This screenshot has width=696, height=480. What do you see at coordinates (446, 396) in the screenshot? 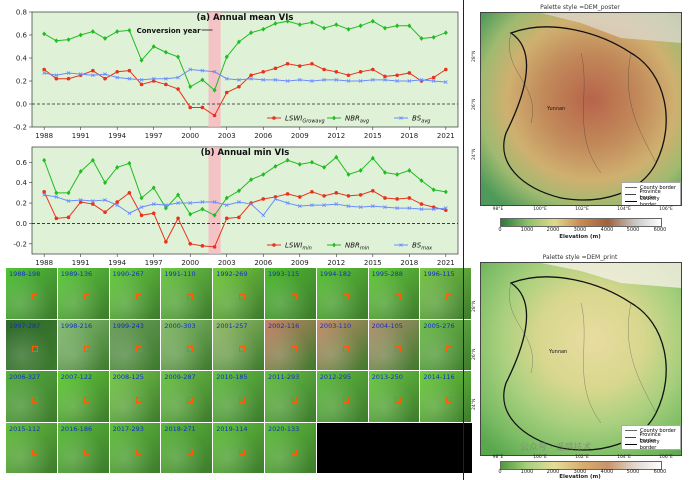
I see `image-tile: 2014-116` at bounding box center [446, 396].